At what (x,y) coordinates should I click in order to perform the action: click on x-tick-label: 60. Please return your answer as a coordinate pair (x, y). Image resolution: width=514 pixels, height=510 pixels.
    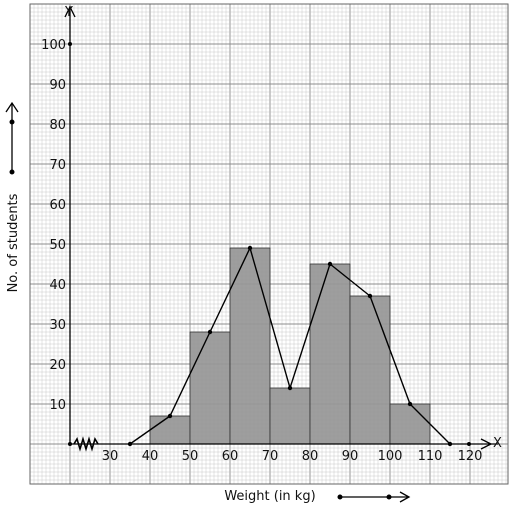
    Looking at the image, I should click on (230, 456).